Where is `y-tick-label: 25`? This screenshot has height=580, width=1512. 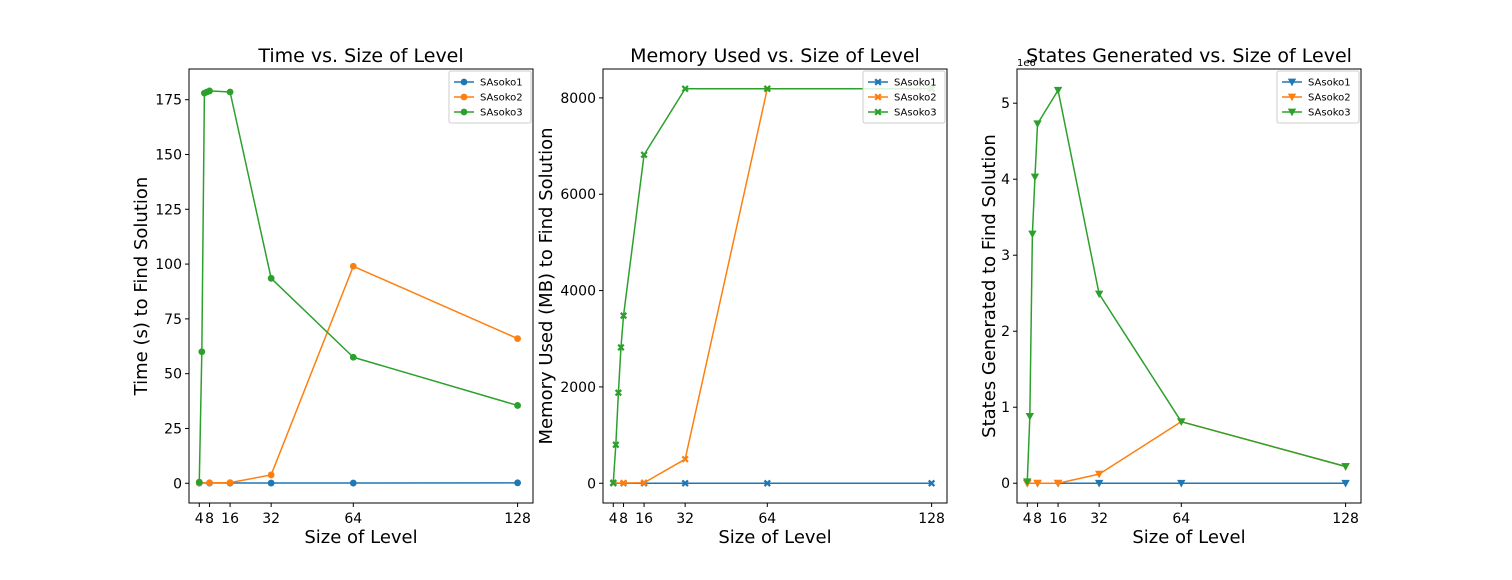 y-tick-label: 25 is located at coordinates (173, 429).